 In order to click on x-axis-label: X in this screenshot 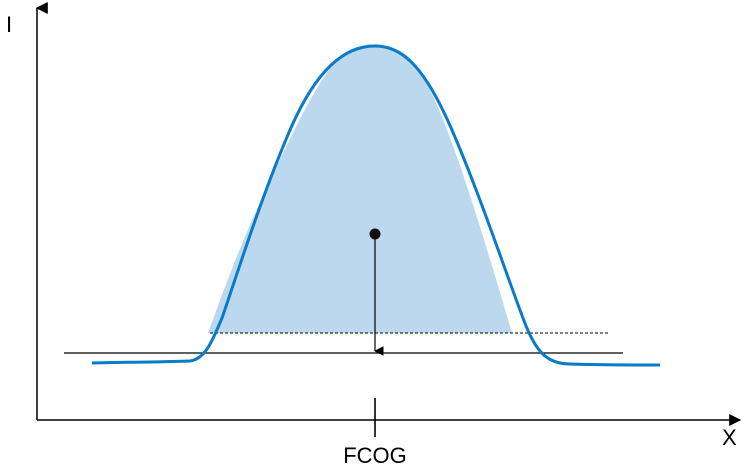, I will do `click(729, 437)`.